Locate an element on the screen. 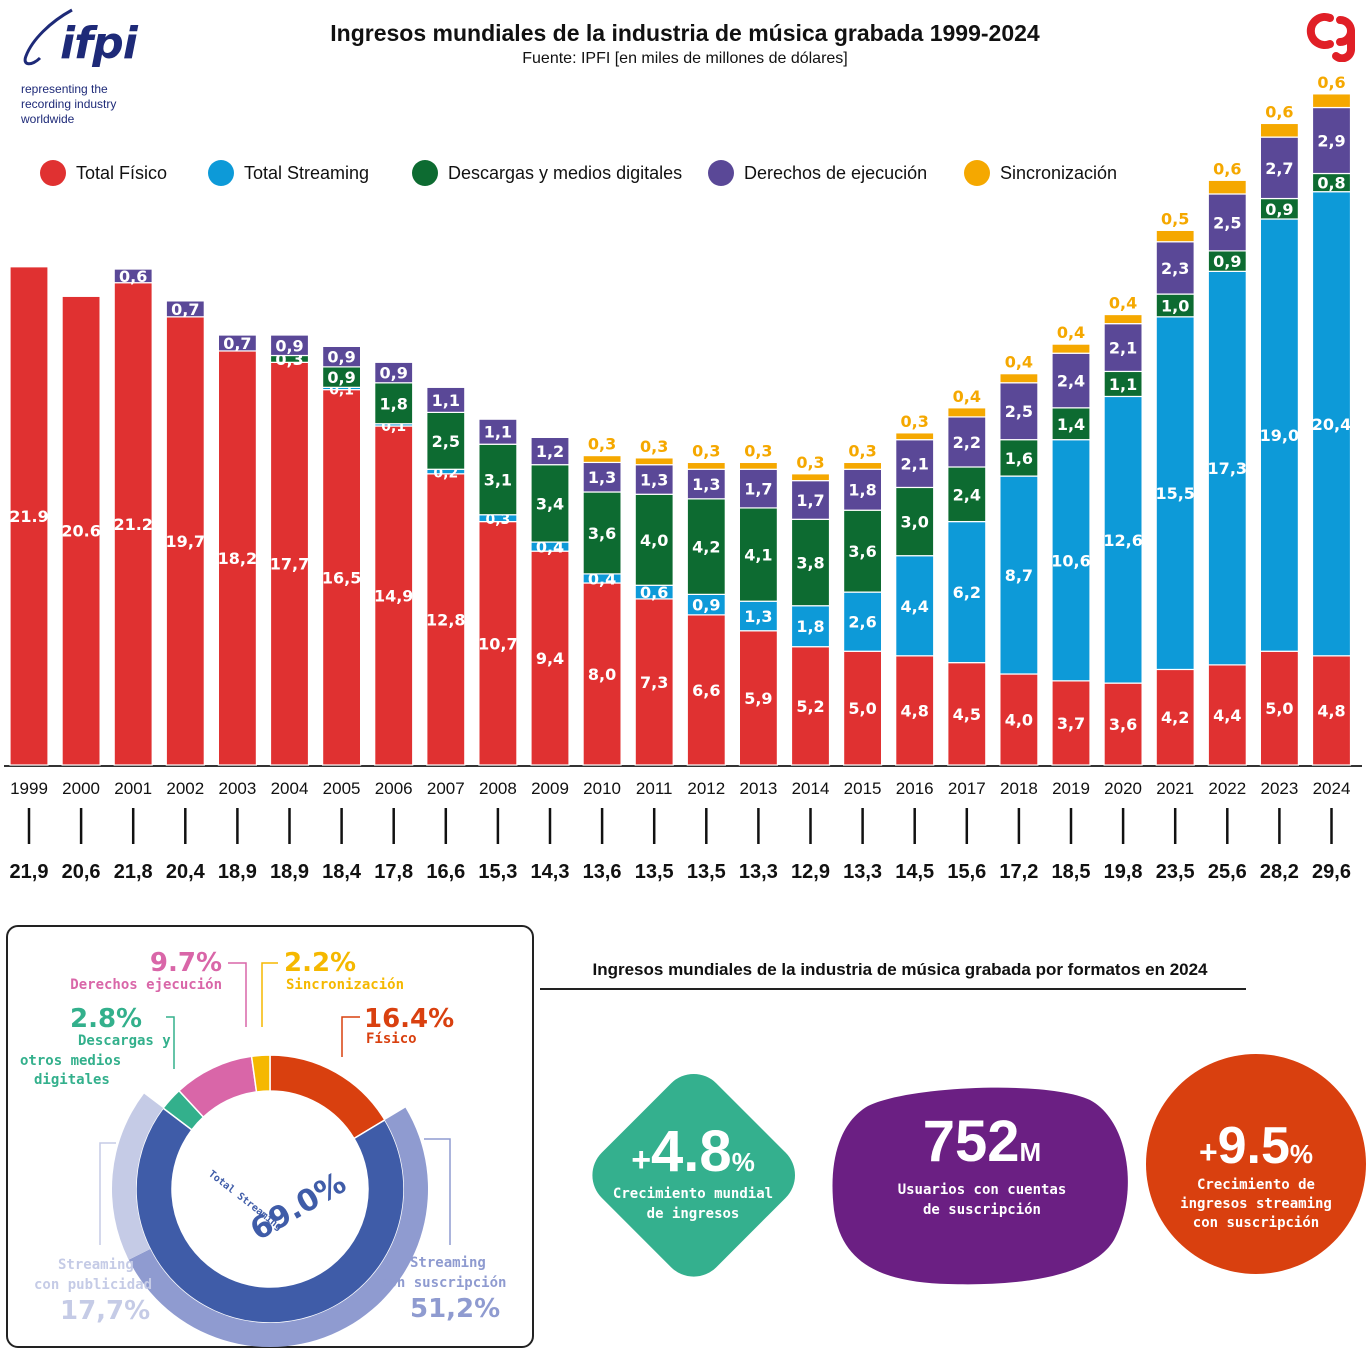 The width and height of the screenshot is (1370, 1354). callout-publicidad-caption-1: Streaming is located at coordinates (96, 1265).